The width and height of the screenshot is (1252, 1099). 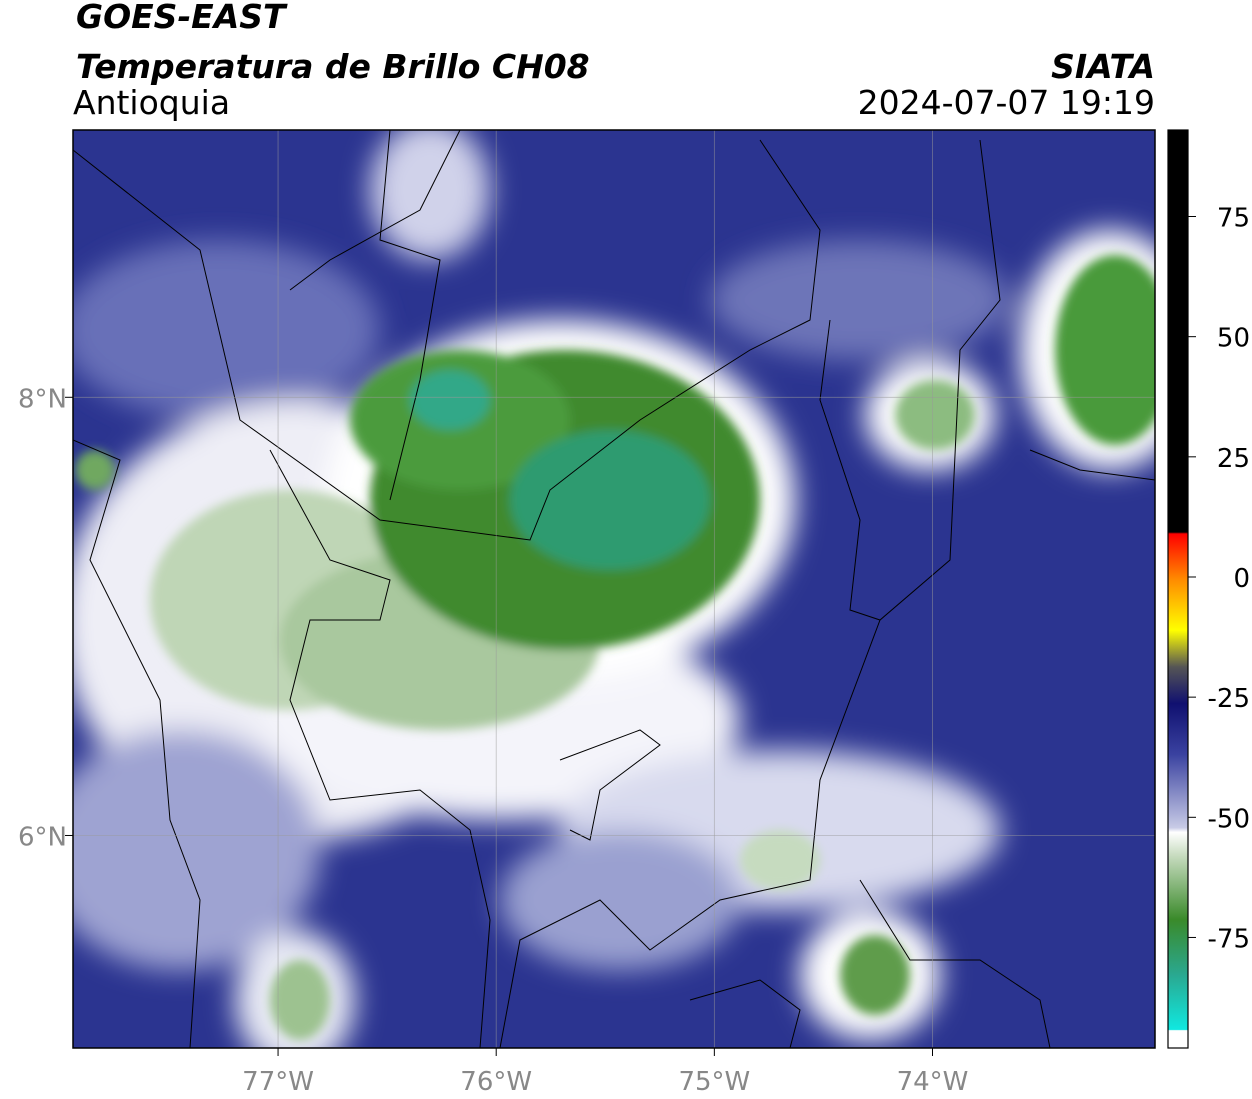 I want to click on x-tick-label: 77°W, so click(x=278, y=1082).